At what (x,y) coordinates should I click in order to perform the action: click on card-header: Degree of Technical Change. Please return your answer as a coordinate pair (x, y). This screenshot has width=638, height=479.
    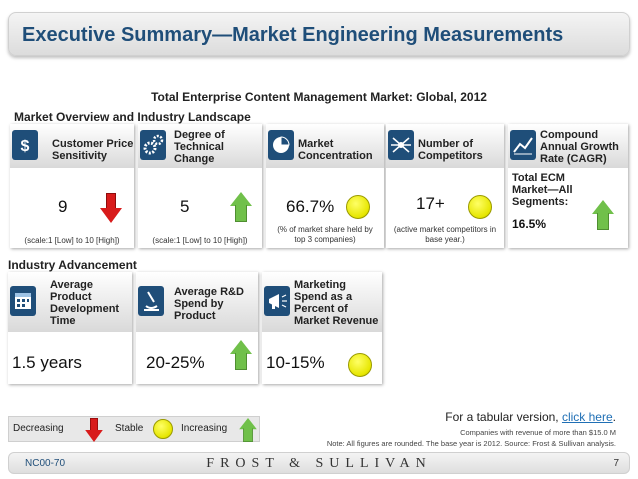
    Looking at the image, I should click on (200, 146).